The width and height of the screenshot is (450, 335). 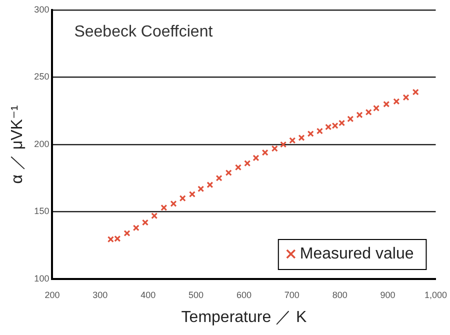 I want to click on y-tick-label: 200, so click(x=42, y=143).